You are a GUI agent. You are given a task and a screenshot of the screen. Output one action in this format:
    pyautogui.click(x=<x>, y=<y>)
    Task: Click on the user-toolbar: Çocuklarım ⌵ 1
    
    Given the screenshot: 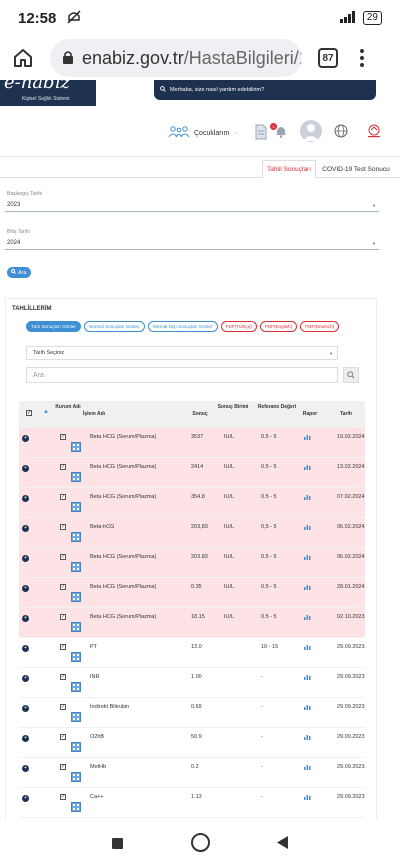 What is the action you would take?
    pyautogui.click(x=200, y=135)
    